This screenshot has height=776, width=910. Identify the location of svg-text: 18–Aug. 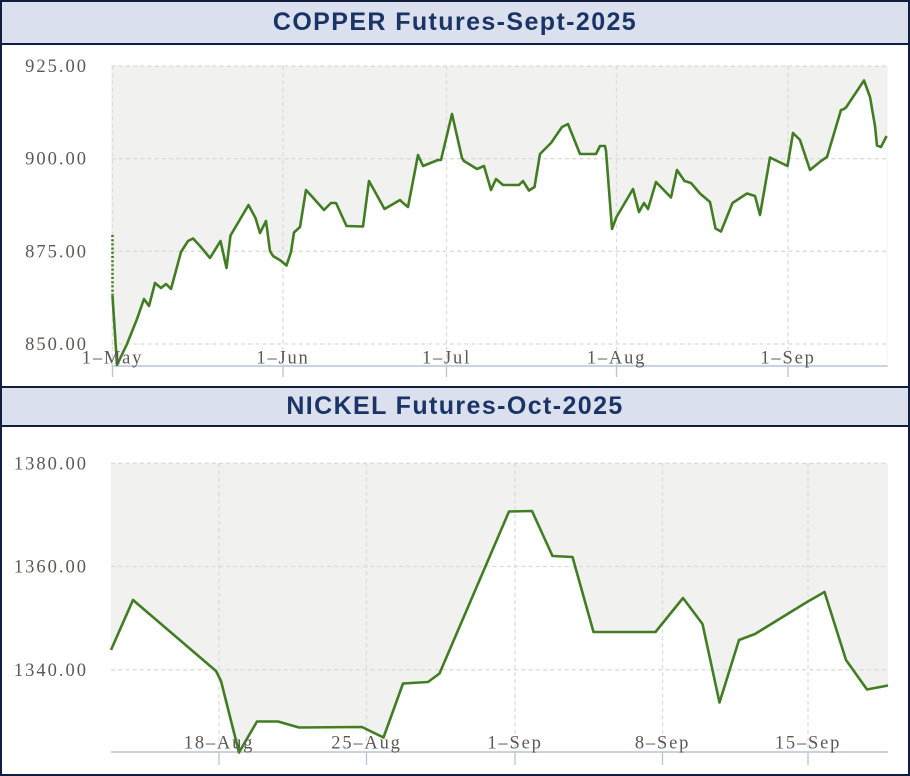
(219, 744).